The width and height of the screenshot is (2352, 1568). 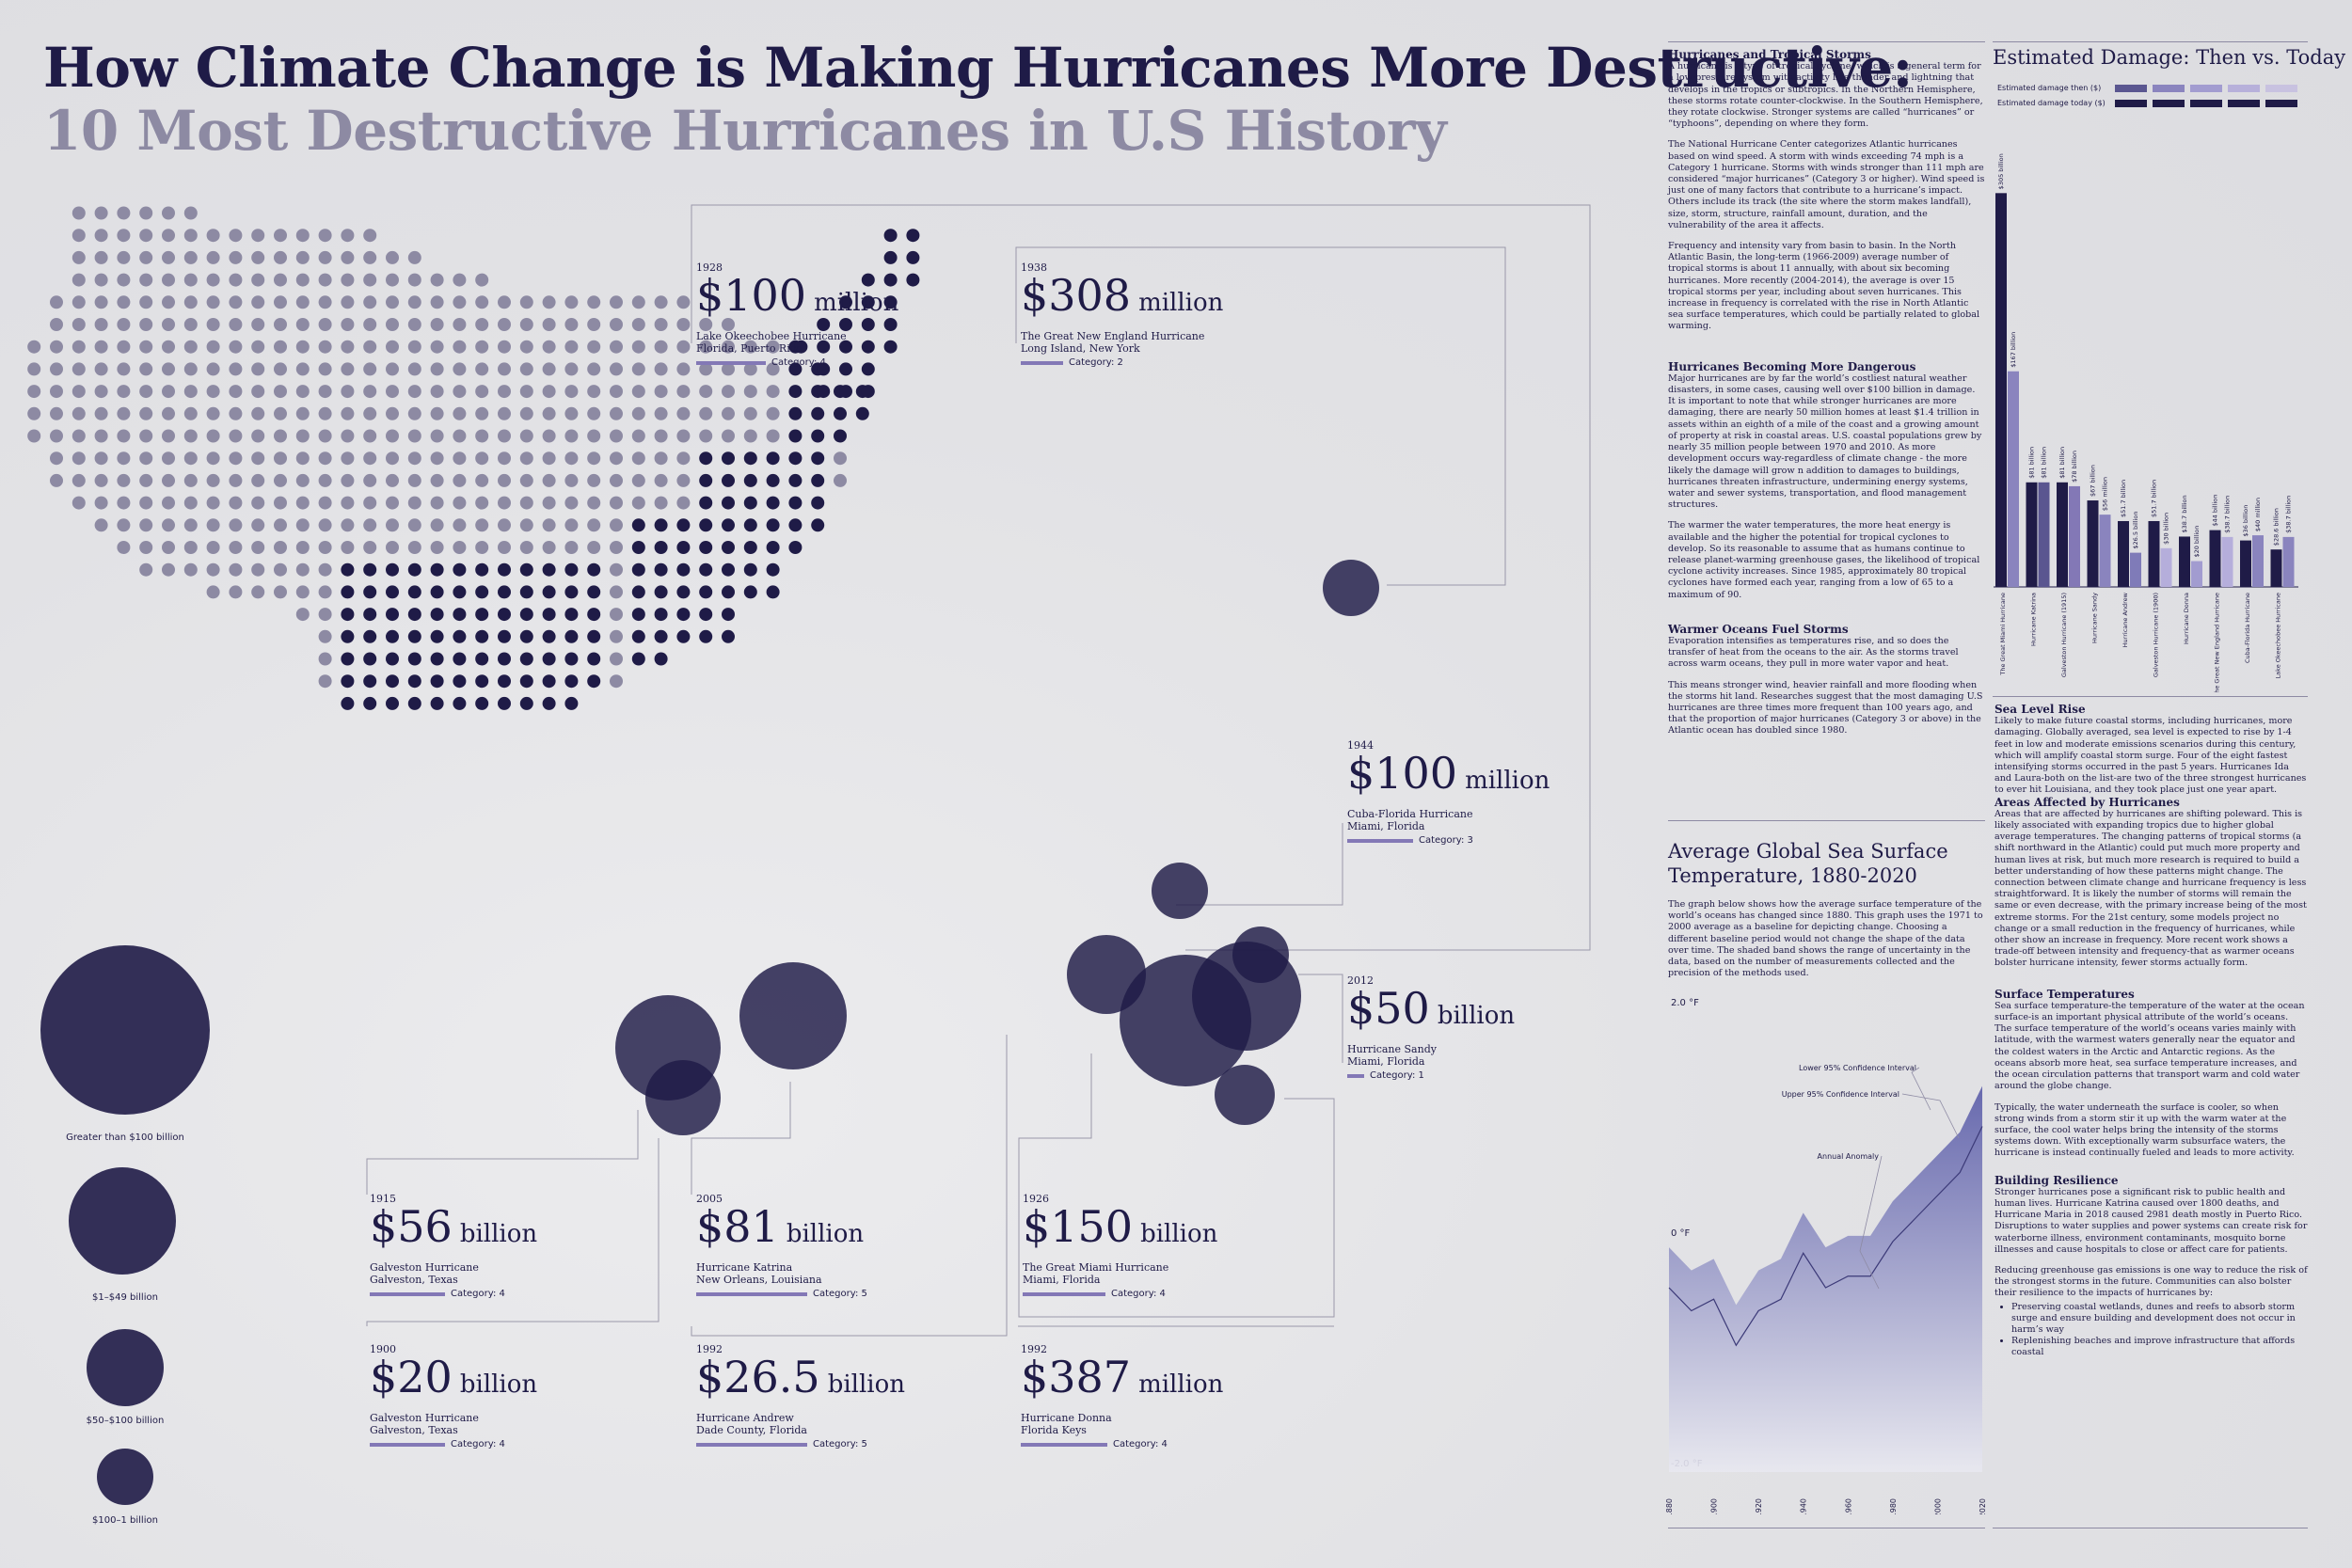 What do you see at coordinates (122, 1221) in the screenshot?
I see `legend-circle` at bounding box center [122, 1221].